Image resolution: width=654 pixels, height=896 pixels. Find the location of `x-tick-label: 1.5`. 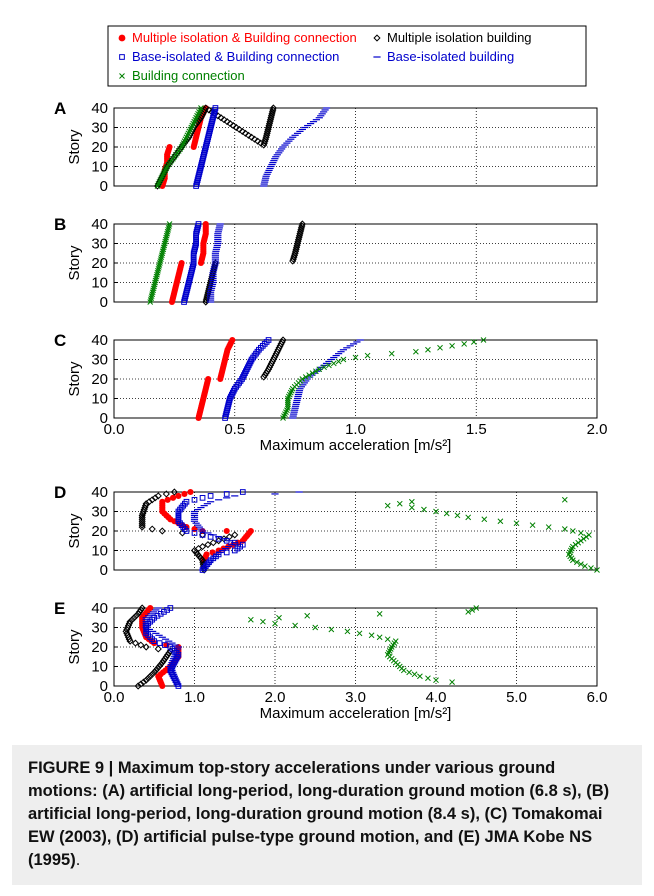

x-tick-label: 1.5 is located at coordinates (476, 429).